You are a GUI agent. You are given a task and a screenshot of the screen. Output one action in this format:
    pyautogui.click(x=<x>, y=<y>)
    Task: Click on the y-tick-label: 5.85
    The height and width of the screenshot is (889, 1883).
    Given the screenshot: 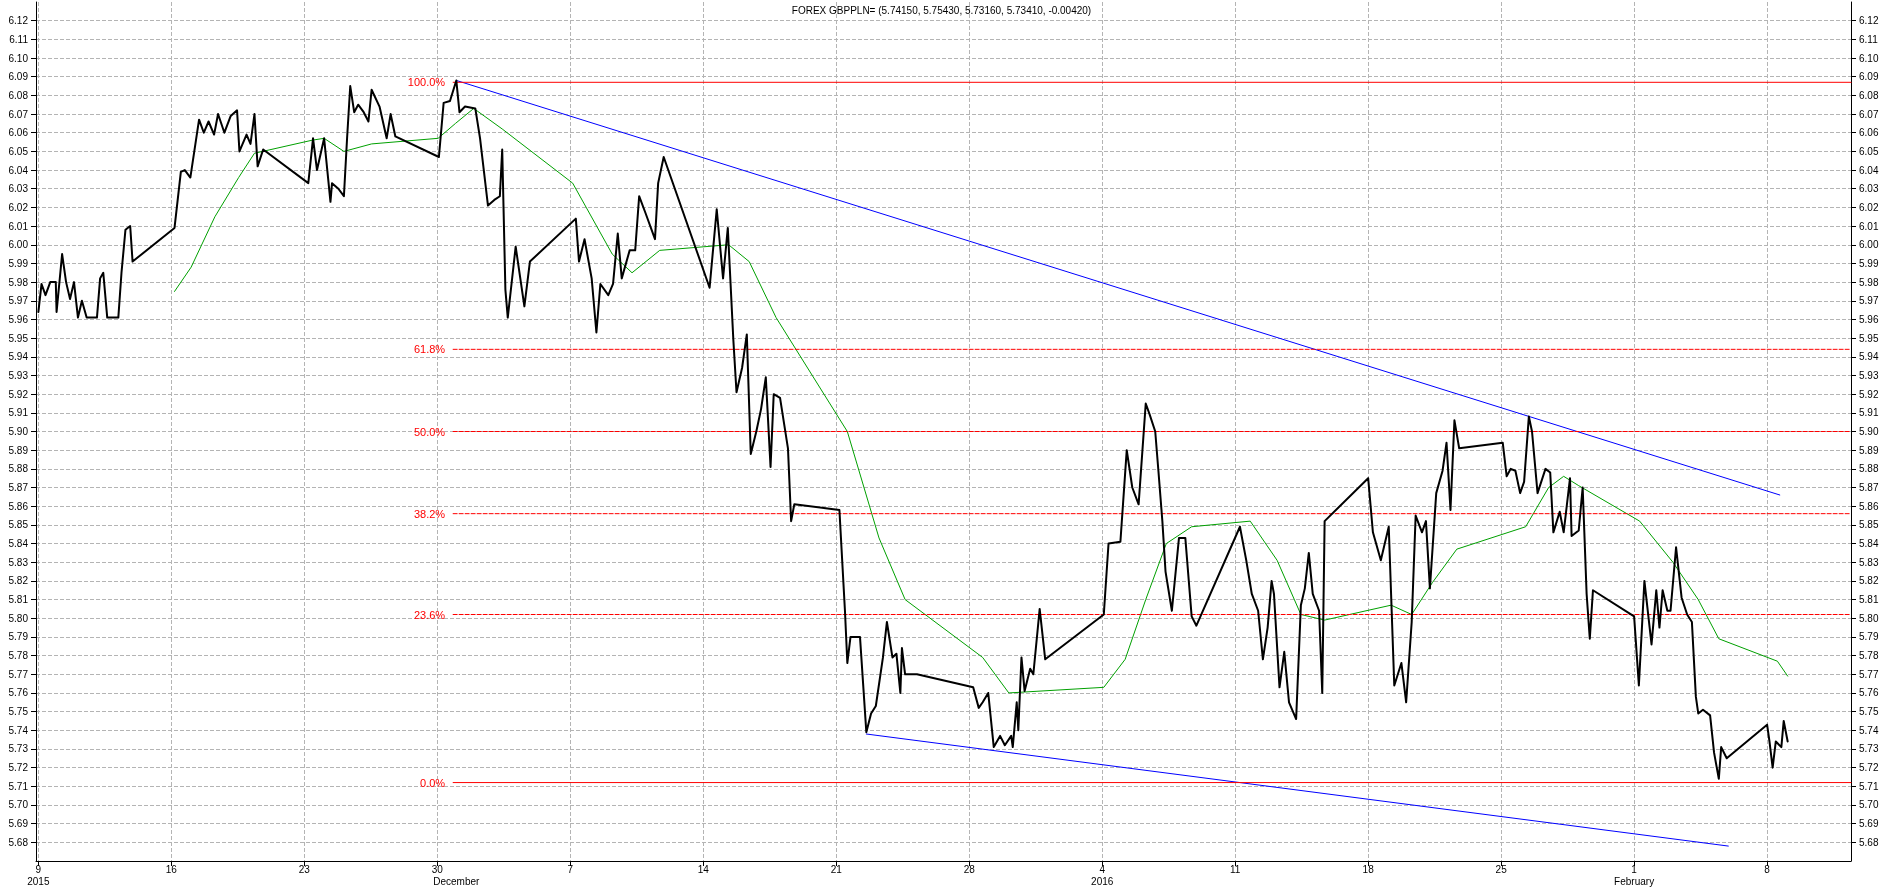 What is the action you would take?
    pyautogui.click(x=18, y=525)
    